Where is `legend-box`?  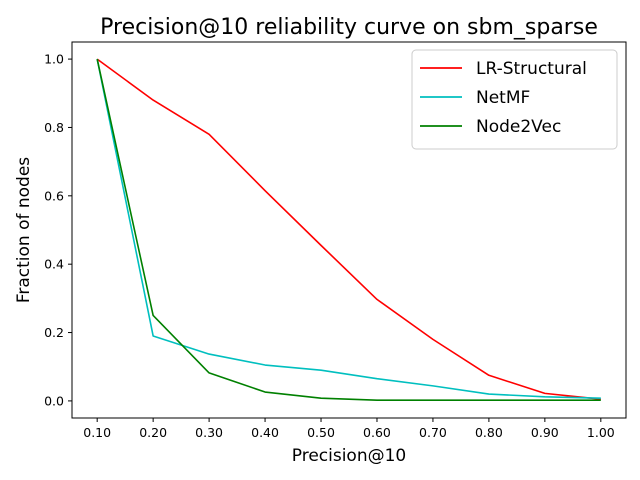 legend-box is located at coordinates (514, 99).